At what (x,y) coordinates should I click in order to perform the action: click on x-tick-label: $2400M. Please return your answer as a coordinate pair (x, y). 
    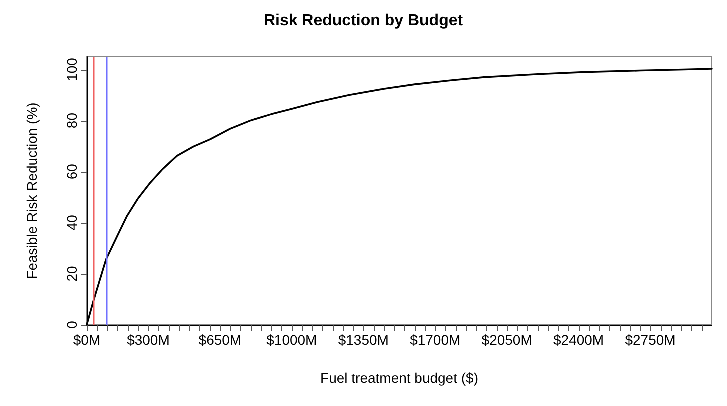
    Looking at the image, I should click on (579, 340).